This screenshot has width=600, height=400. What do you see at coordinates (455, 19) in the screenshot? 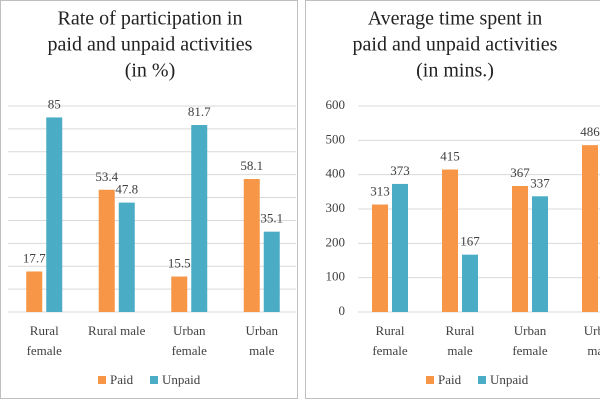
I see `chart-title: Average time spent in` at bounding box center [455, 19].